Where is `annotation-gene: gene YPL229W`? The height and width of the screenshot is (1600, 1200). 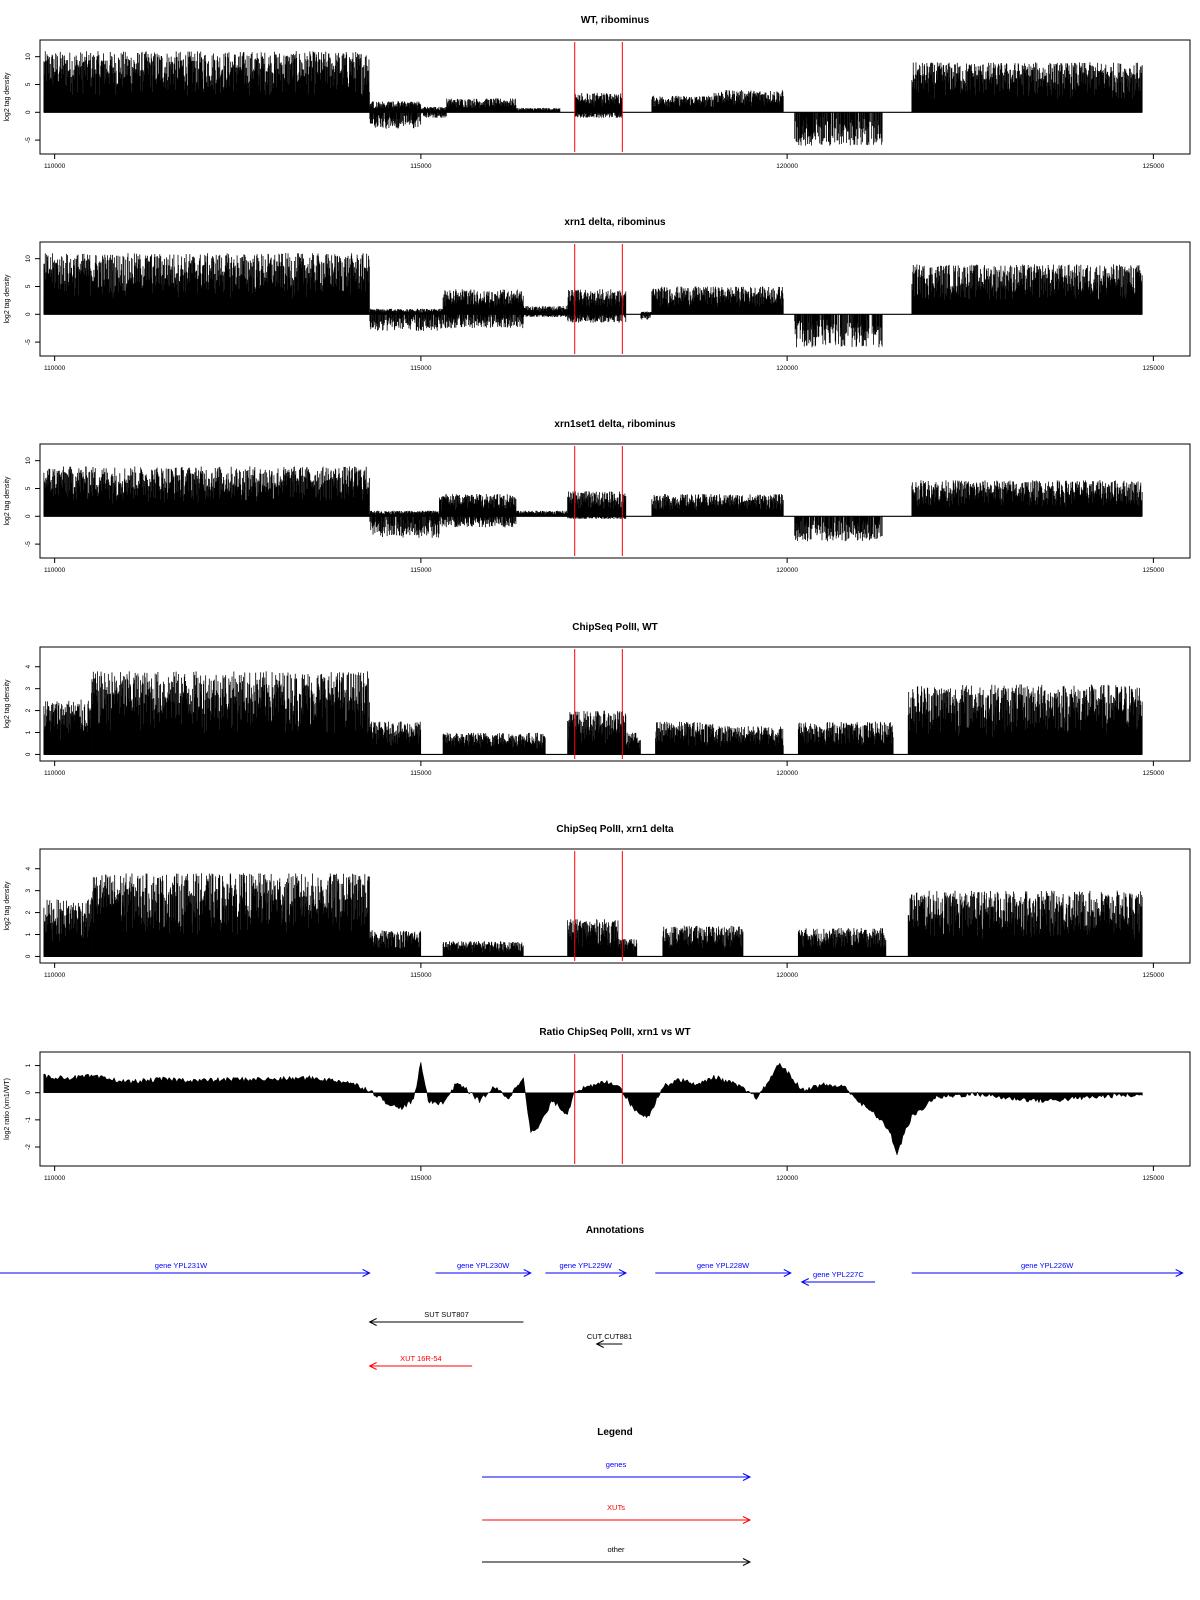
annotation-gene: gene YPL229W is located at coordinates (586, 1269).